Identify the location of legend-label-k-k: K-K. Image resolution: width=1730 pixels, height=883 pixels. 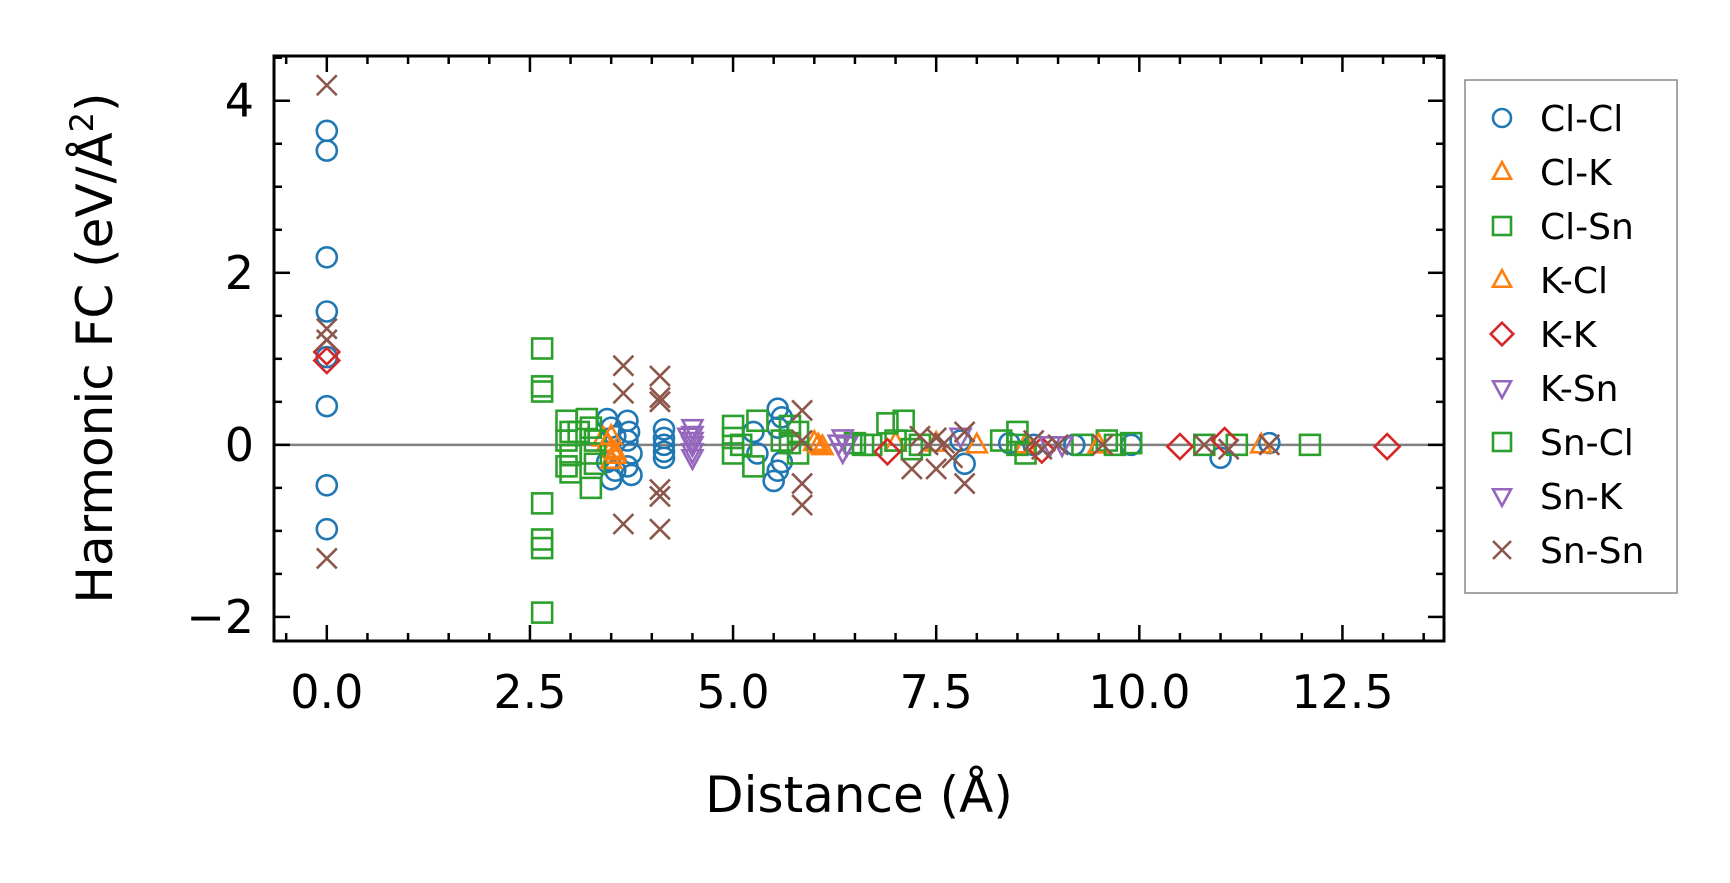
(1569, 335).